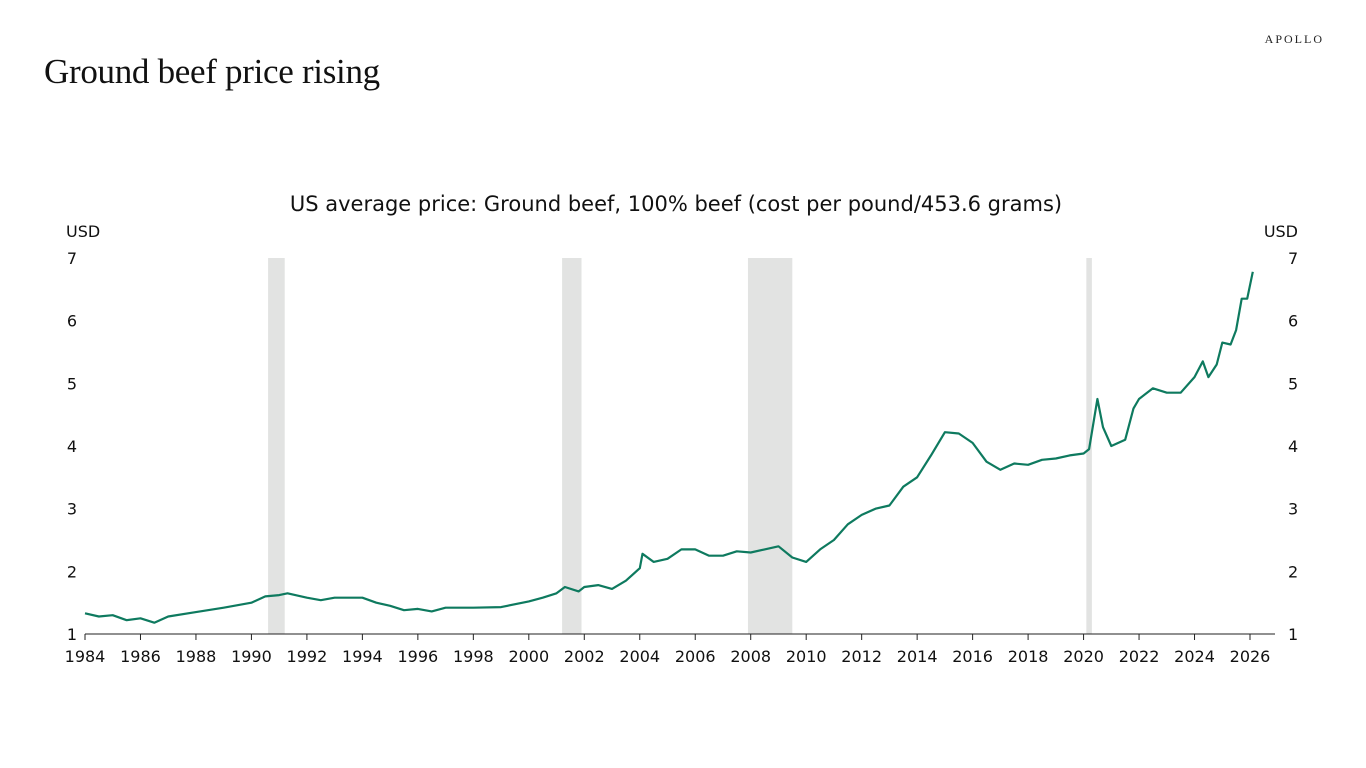  I want to click on x-tick-label: 1998, so click(473, 656).